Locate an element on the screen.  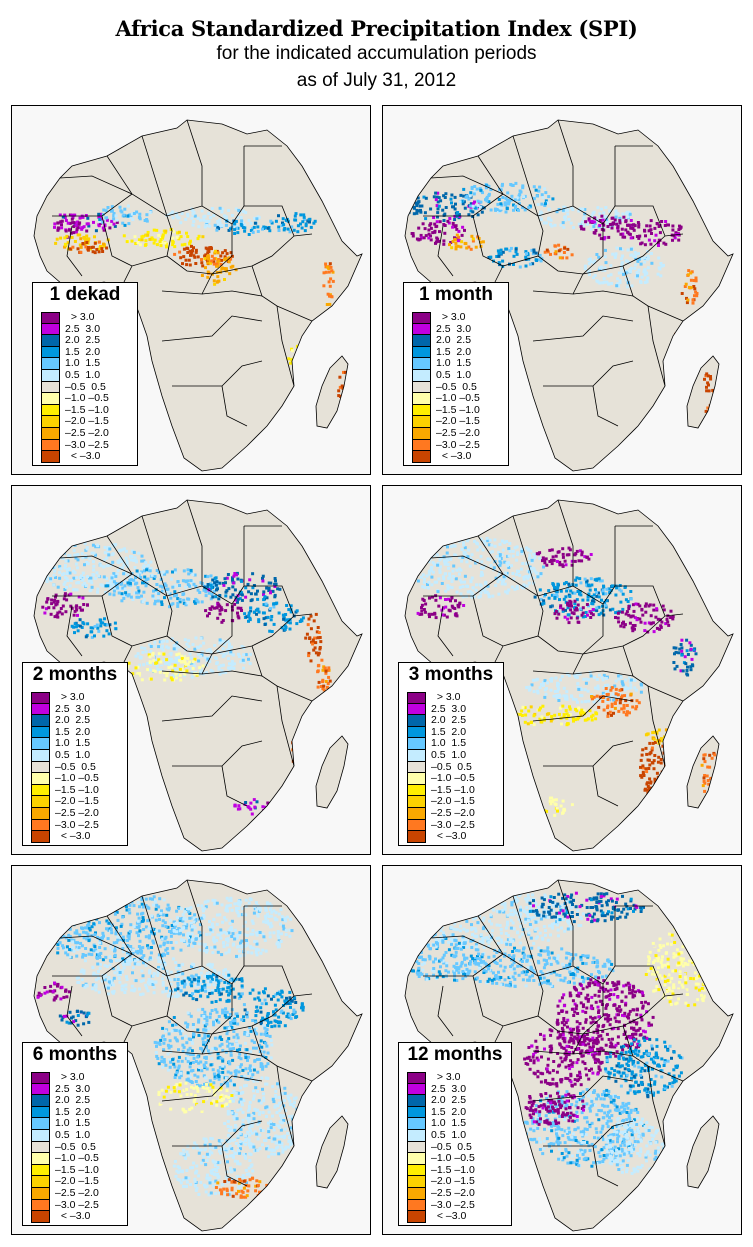
legend-class: –1.0 –0.5 is located at coordinates (81, 778).